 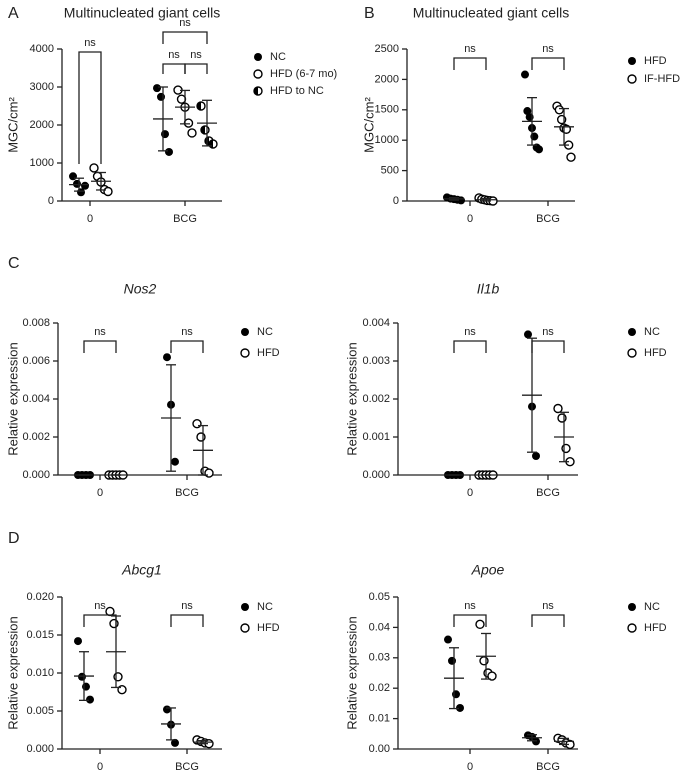 What do you see at coordinates (303, 74) in the screenshot?
I see `legend-label: HFD (6-7 mo)` at bounding box center [303, 74].